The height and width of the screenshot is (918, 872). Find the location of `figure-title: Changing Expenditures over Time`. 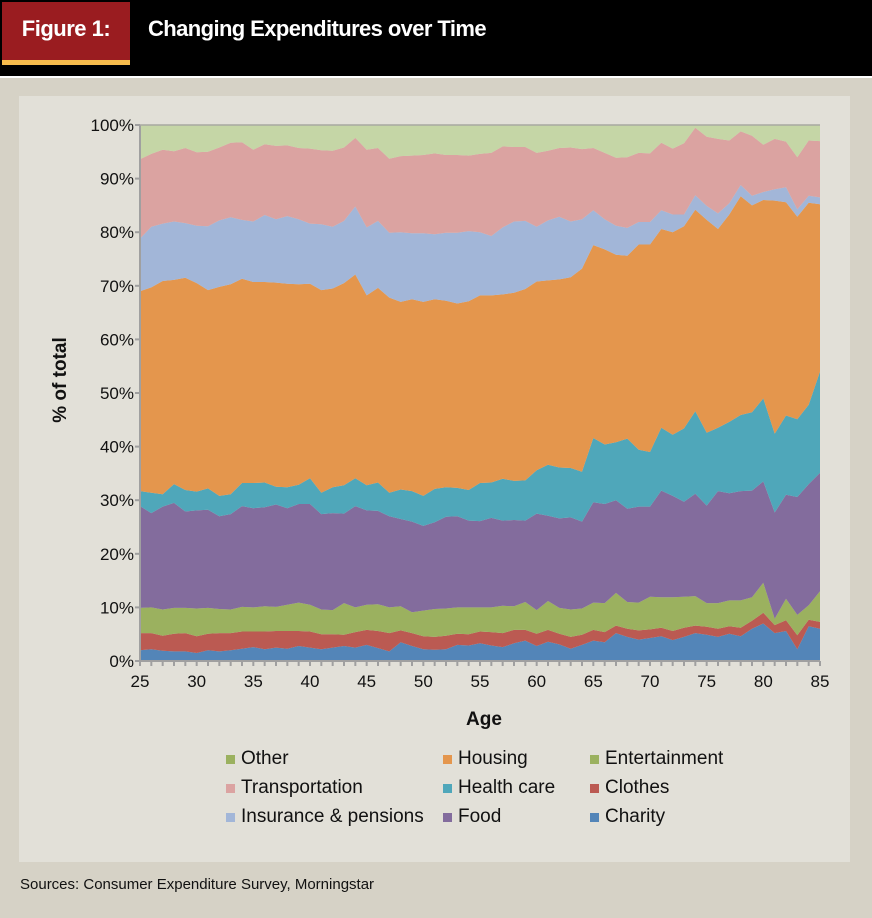

figure-title: Changing Expenditures over Time is located at coordinates (317, 28).